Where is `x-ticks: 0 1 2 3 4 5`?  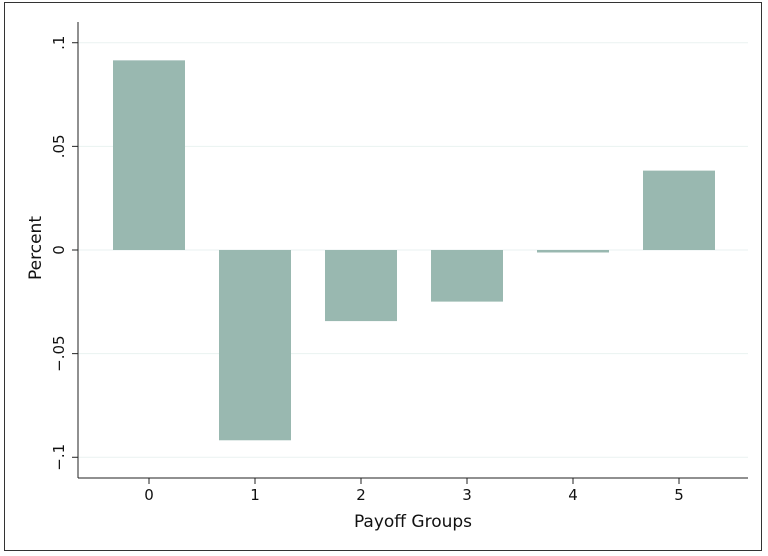 x-ticks: 0 1 2 3 4 5 is located at coordinates (414, 491).